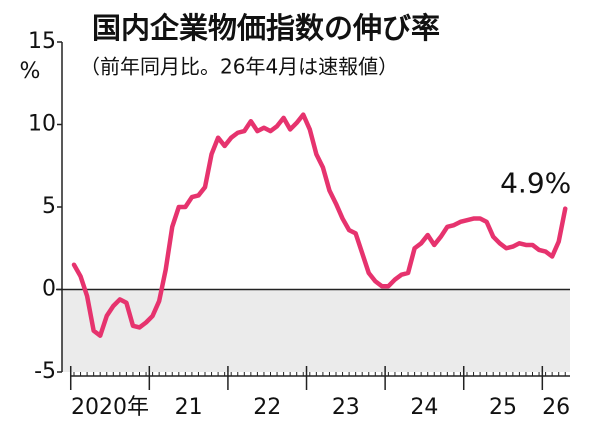  I want to click on y-tick-label: 5, so click(49, 206).